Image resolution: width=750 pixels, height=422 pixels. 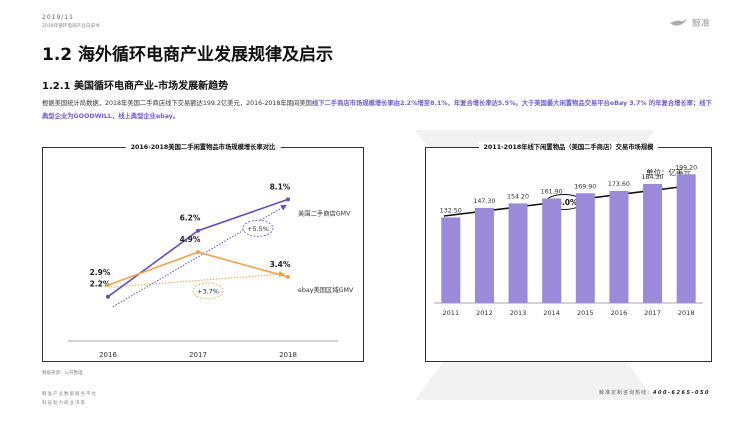 I want to click on hotline-number: 400-6265-050, so click(x=681, y=393).